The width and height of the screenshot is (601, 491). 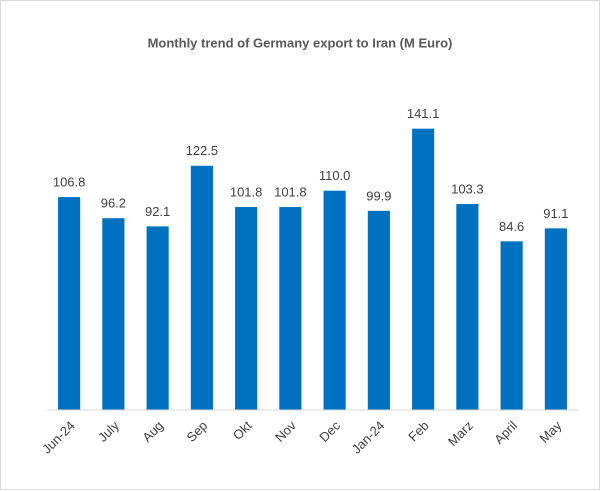 I want to click on data-label: 103.3, so click(x=467, y=188).